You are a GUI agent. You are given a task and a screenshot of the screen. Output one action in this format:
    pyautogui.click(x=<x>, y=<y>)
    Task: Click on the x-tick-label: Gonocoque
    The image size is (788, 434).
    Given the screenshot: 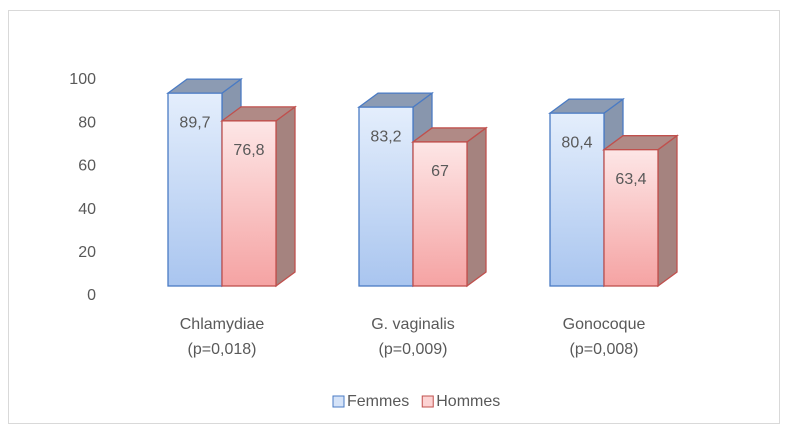 What is the action you would take?
    pyautogui.click(x=604, y=324)
    